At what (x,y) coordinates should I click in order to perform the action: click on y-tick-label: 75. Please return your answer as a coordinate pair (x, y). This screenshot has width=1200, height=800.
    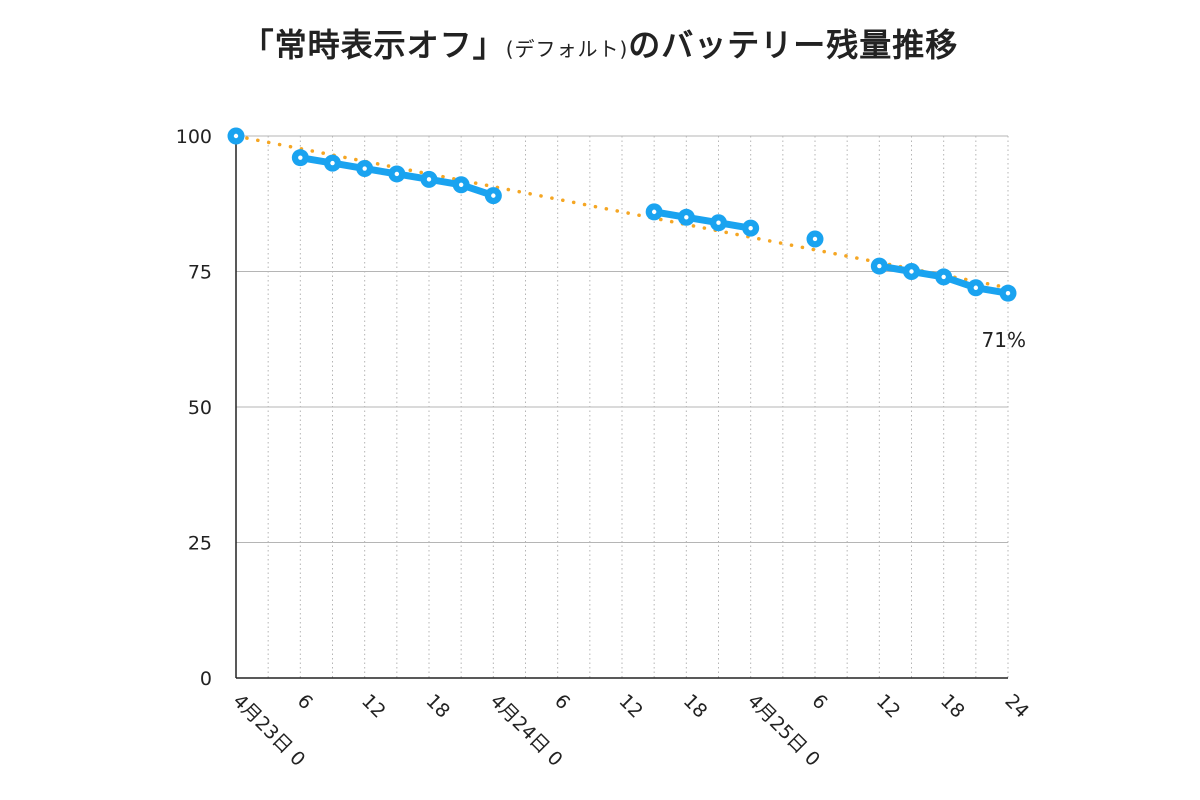
    Looking at the image, I should click on (200, 273).